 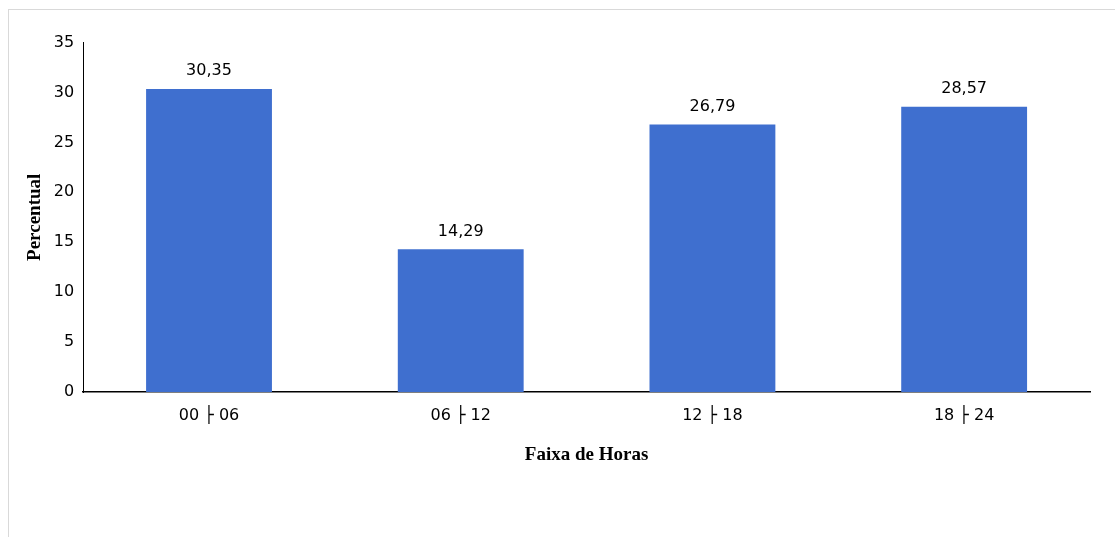 I want to click on data-label: 14,29, so click(x=460, y=230).